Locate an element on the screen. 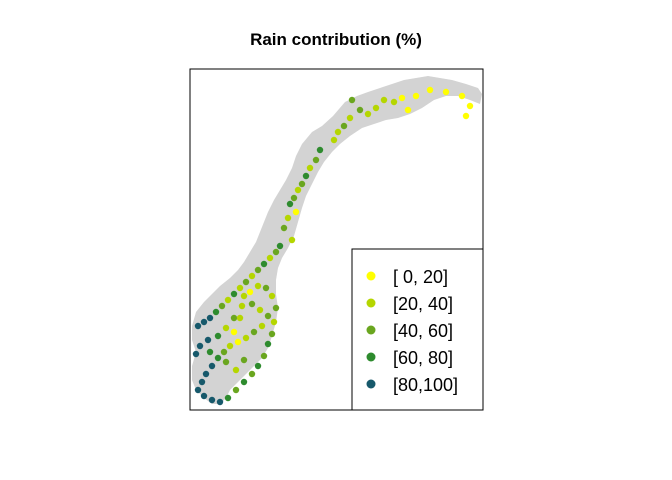  legend-label-60-80: [60, 80] is located at coordinates (423, 358).